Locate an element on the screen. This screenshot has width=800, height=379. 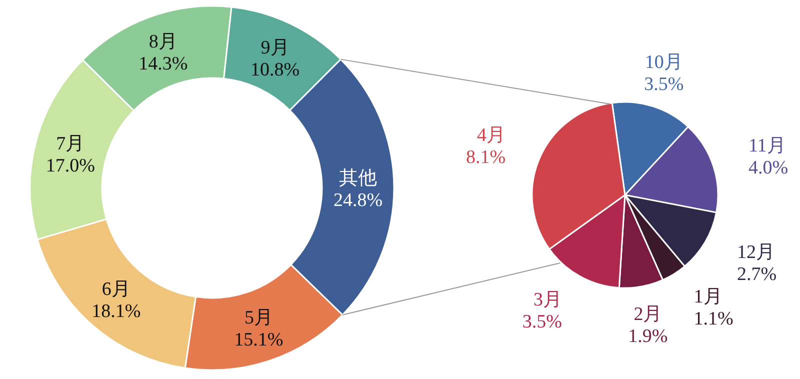
slice-label: 其他 is located at coordinates (357, 178).